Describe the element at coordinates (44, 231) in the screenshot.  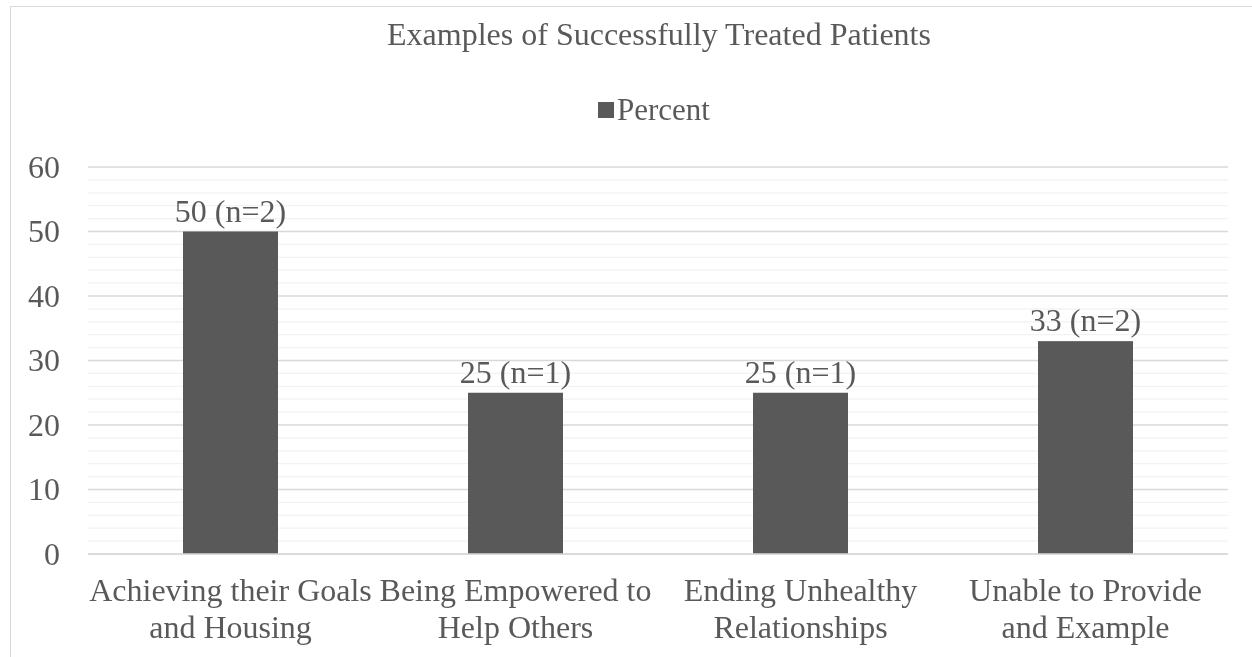
I see `y-tick-label: 50` at that location.